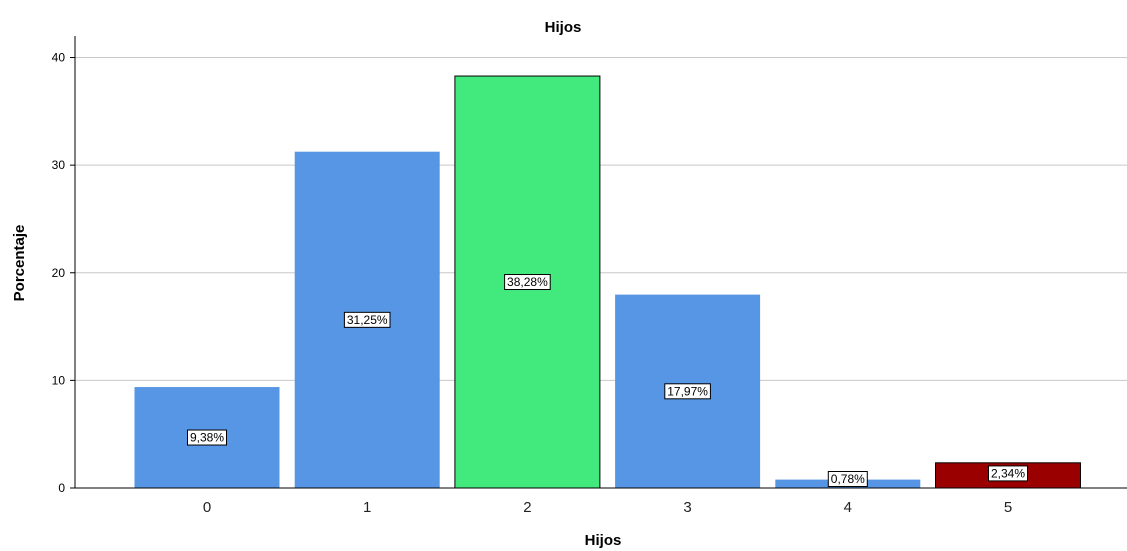 The height and width of the screenshot is (551, 1127). I want to click on y-tick-label: 20, so click(59, 273).